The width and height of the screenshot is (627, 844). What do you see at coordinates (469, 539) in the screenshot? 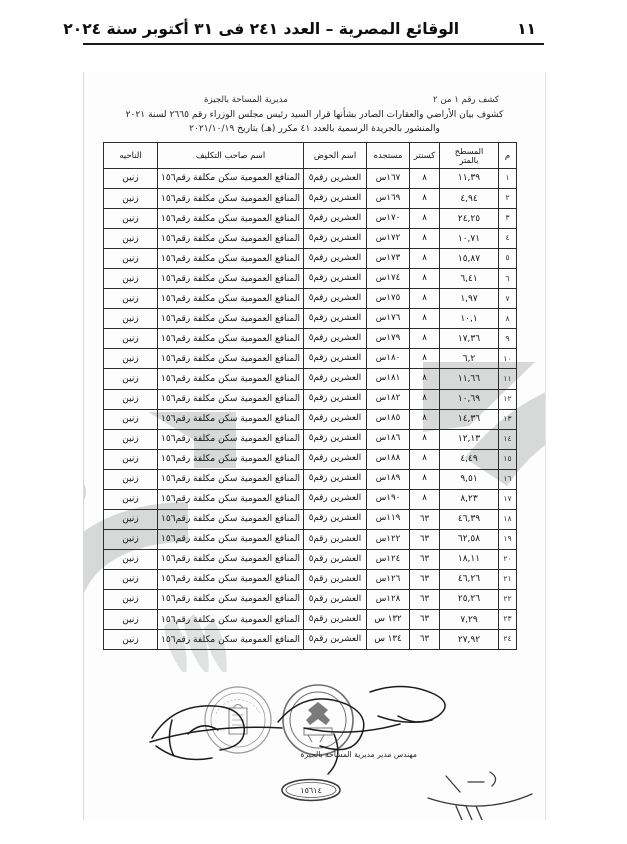
I see `cell-area: ٦٢,٥٨` at bounding box center [469, 539].